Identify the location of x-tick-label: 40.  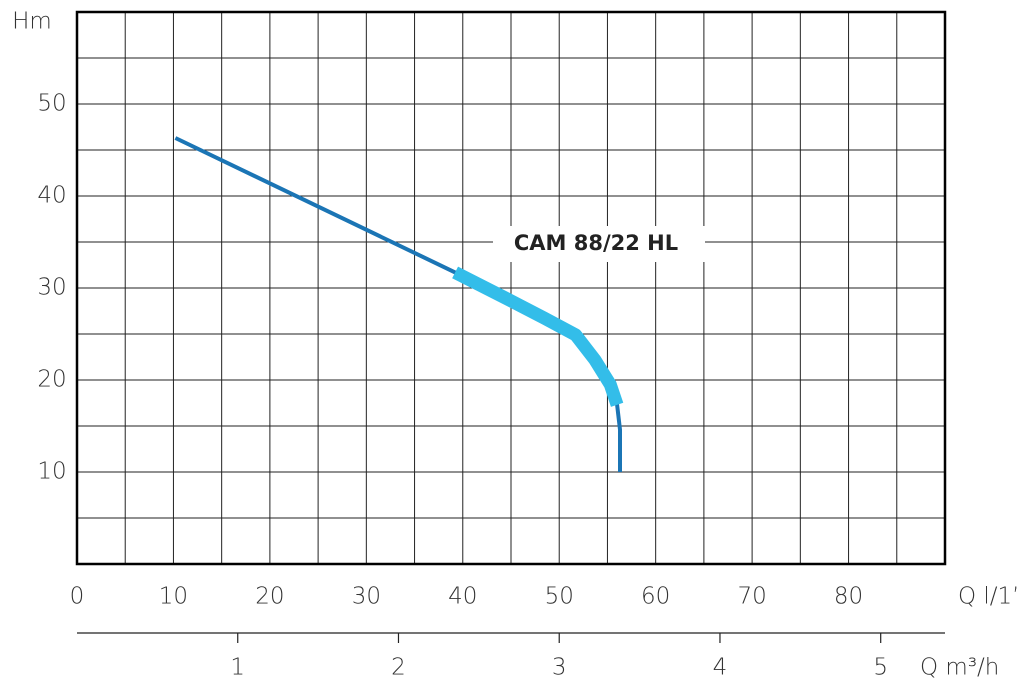
(462, 597).